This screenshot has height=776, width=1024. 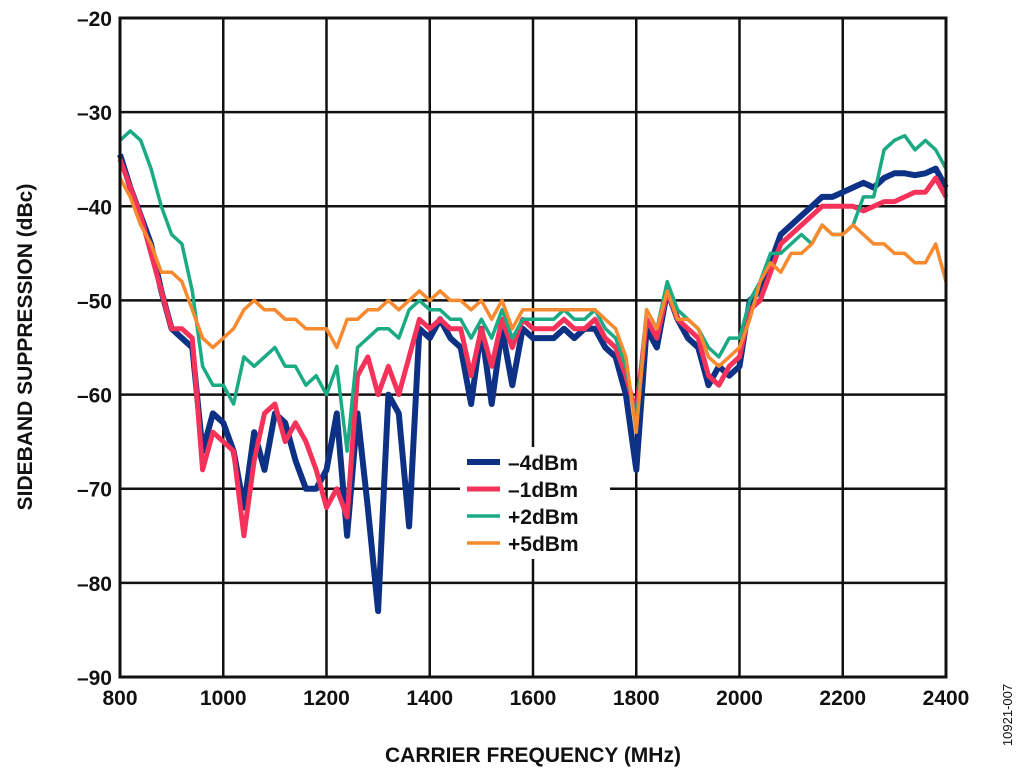 I want to click on y-tick-label: –40, so click(x=94, y=207).